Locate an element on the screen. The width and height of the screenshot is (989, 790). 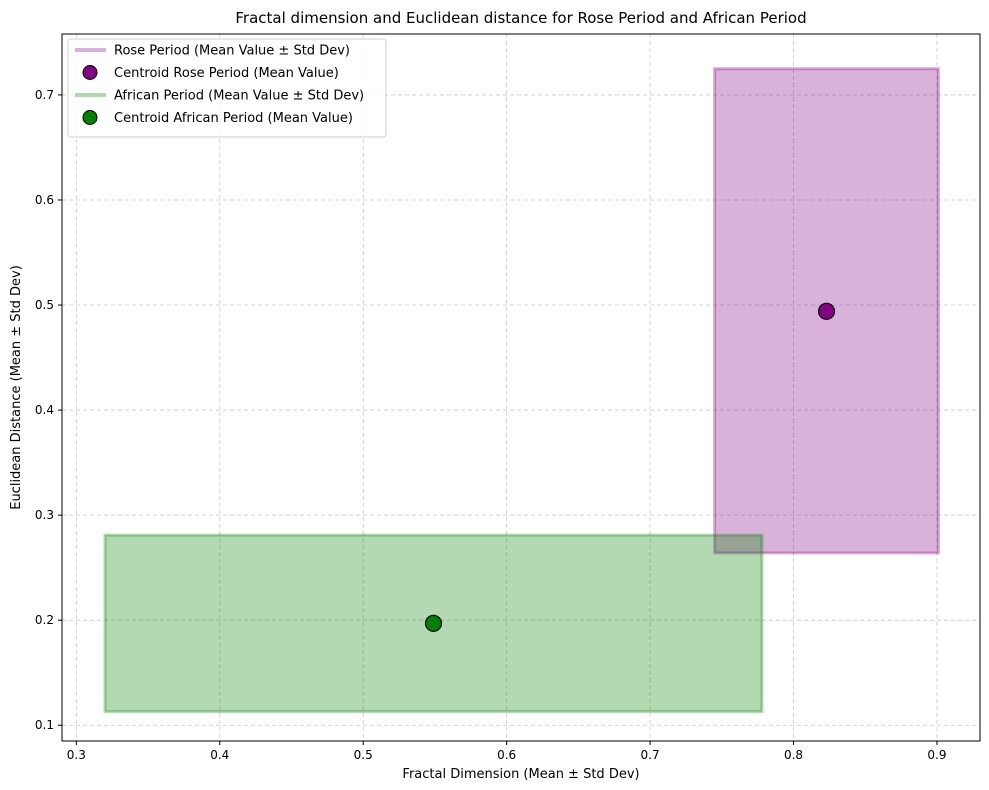
y-tick-label: 0.2 is located at coordinates (44, 620).